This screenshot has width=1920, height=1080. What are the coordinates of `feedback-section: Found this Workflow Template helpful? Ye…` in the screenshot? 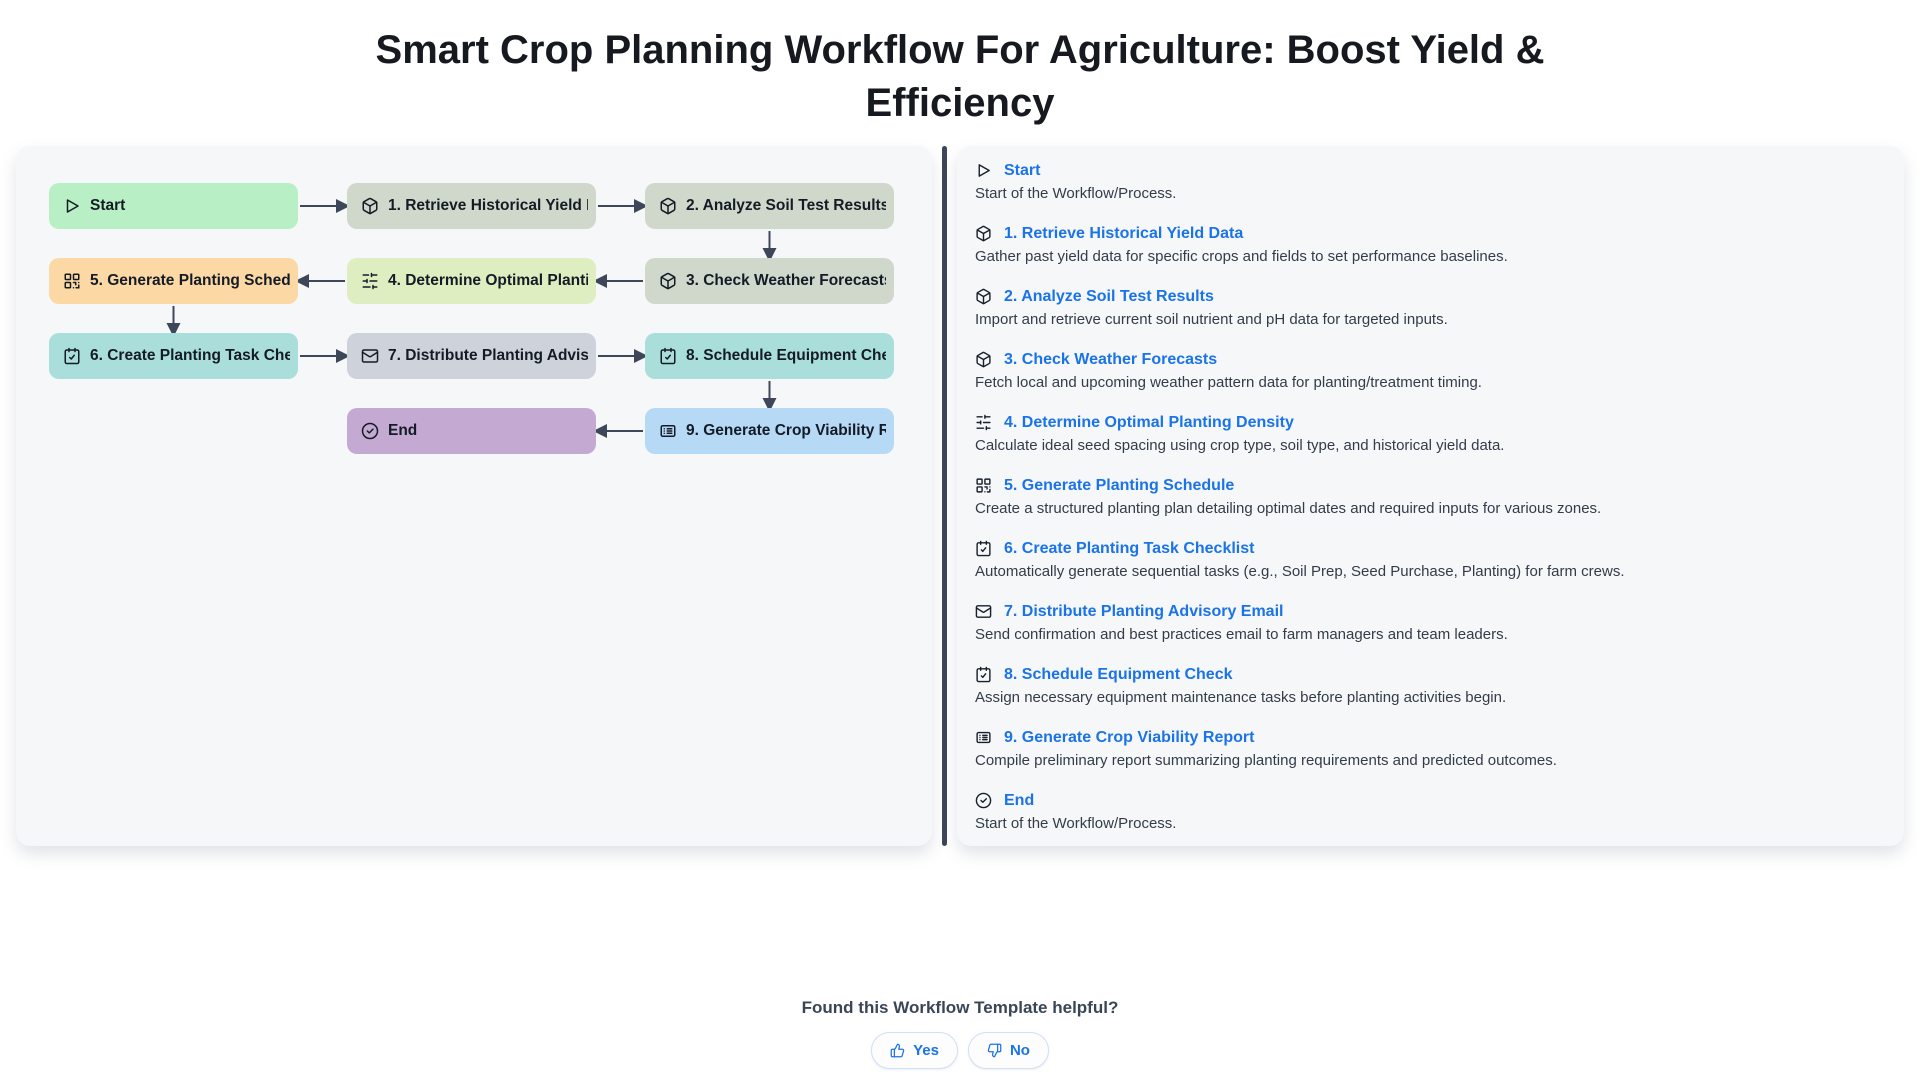 It's located at (960, 1033).